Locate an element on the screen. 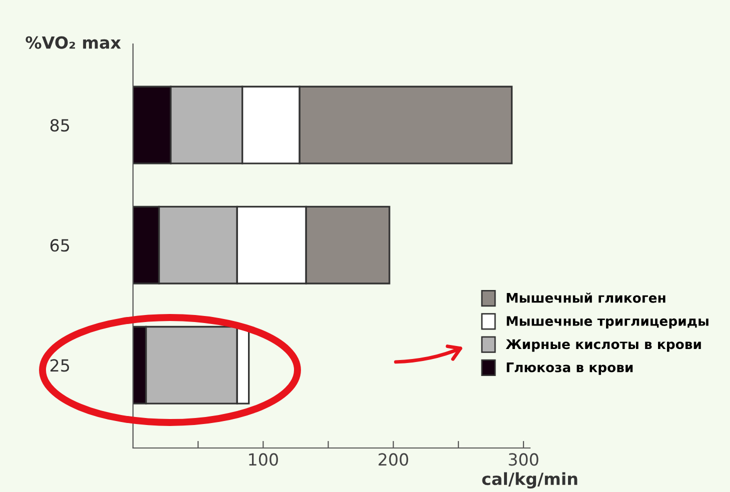 Image resolution: width=730 pixels, height=492 pixels. legend-label: Глюкоза в крови is located at coordinates (569, 368).